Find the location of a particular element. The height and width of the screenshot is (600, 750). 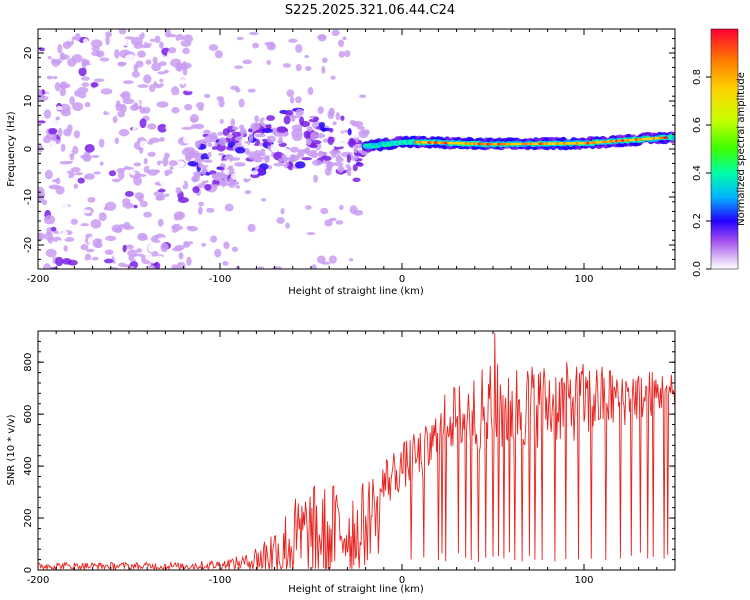

colorbar-tick-label: 0.6 is located at coordinates (697, 125).